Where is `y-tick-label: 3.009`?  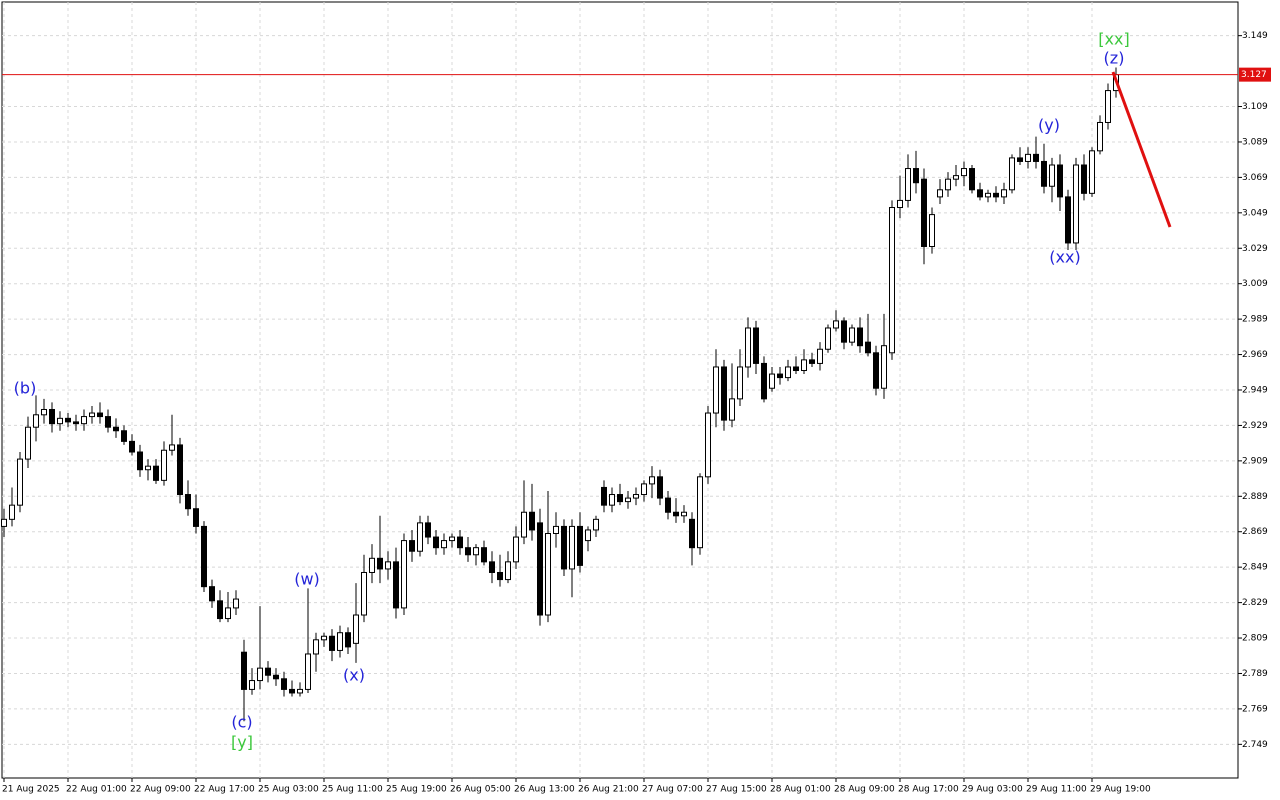
y-tick-label: 3.009 is located at coordinates (1255, 284).